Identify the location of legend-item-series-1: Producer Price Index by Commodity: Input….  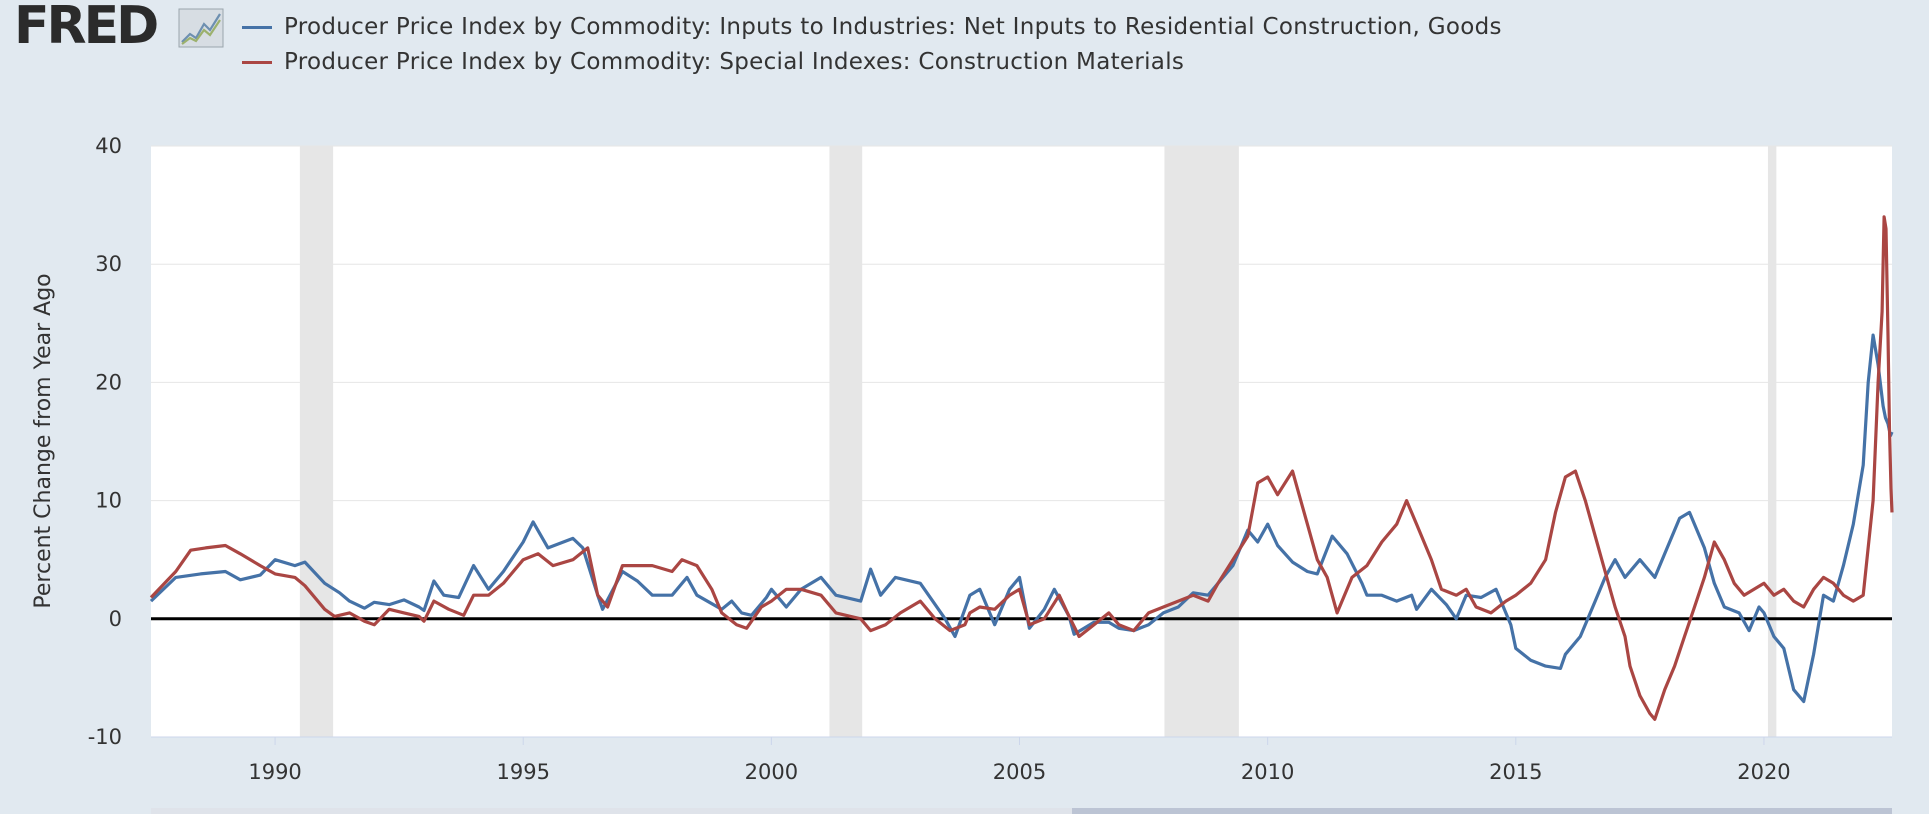
(872, 27).